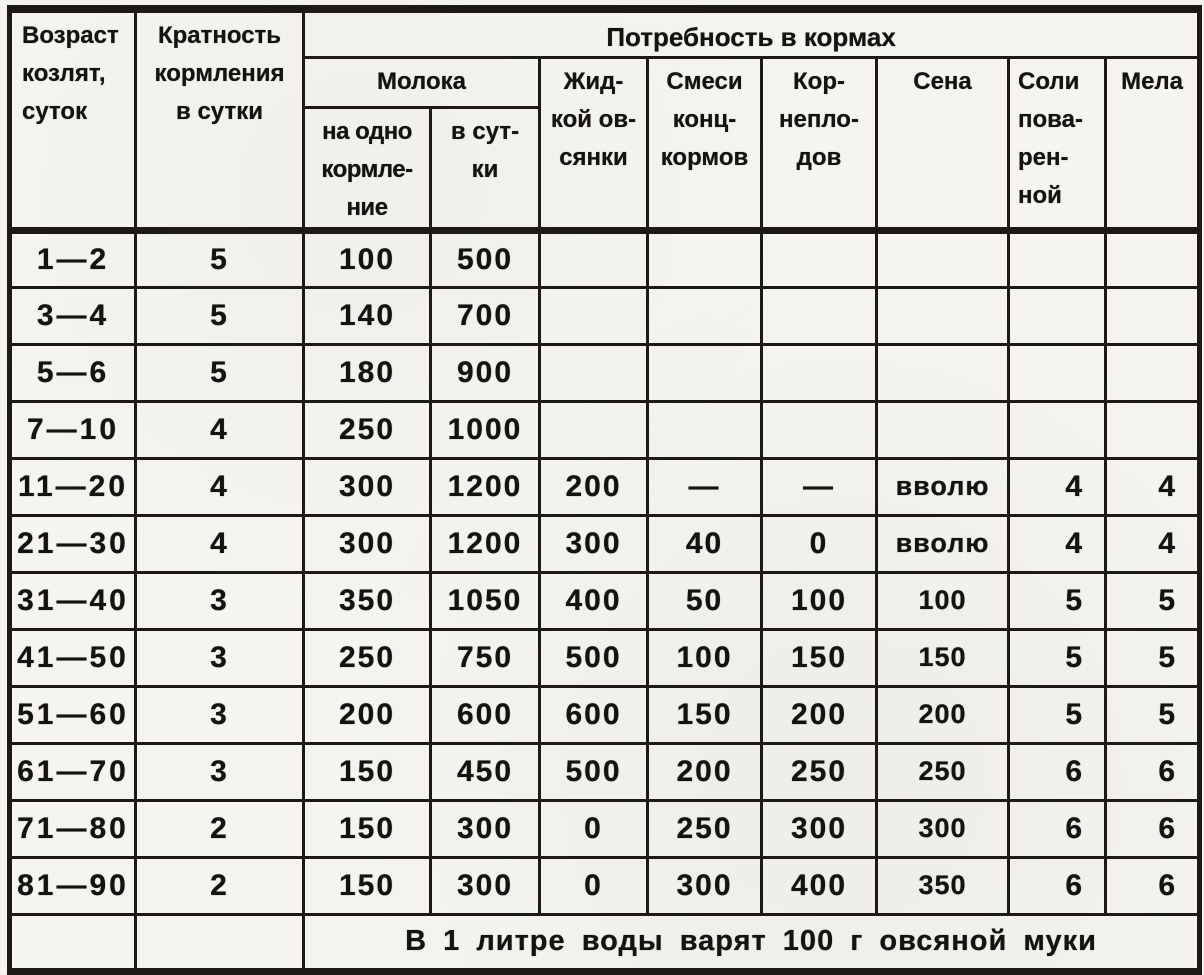  I want to click on cell-age: 3—4, so click(72, 315).